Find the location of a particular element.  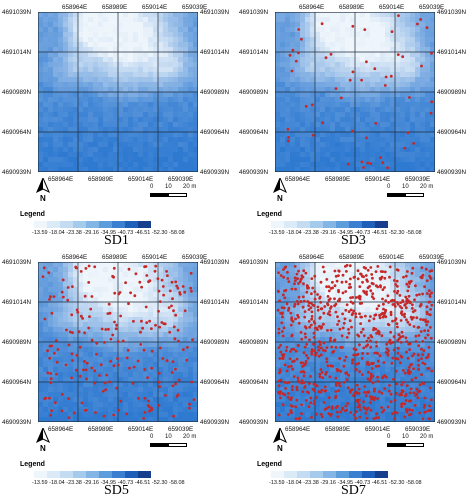

northing-label-left: 4691039N is located at coordinates (17, 262).